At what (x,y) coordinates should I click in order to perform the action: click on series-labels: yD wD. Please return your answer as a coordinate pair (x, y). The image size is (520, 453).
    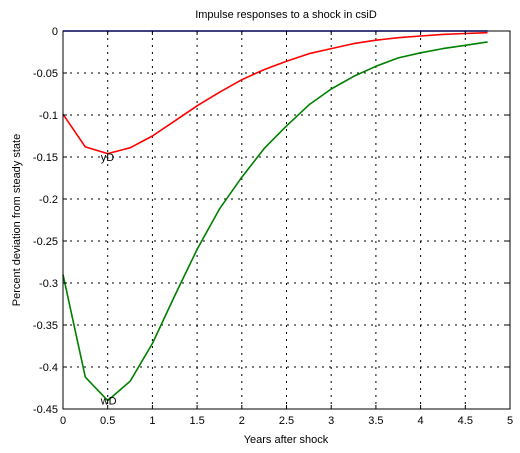
    Looking at the image, I should click on (108, 280).